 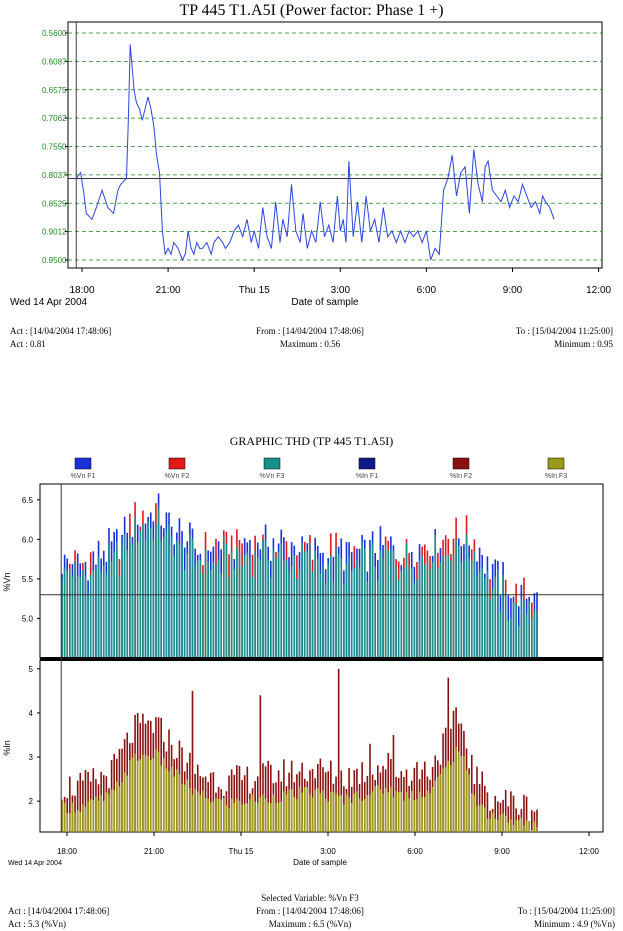 I want to click on x-tick-label: 6:00, so click(x=427, y=290).